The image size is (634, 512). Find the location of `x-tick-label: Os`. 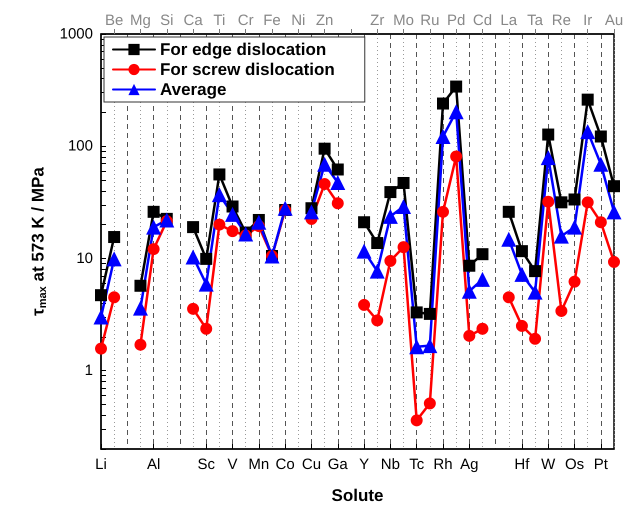

x-tick-label: Os is located at coordinates (574, 464).